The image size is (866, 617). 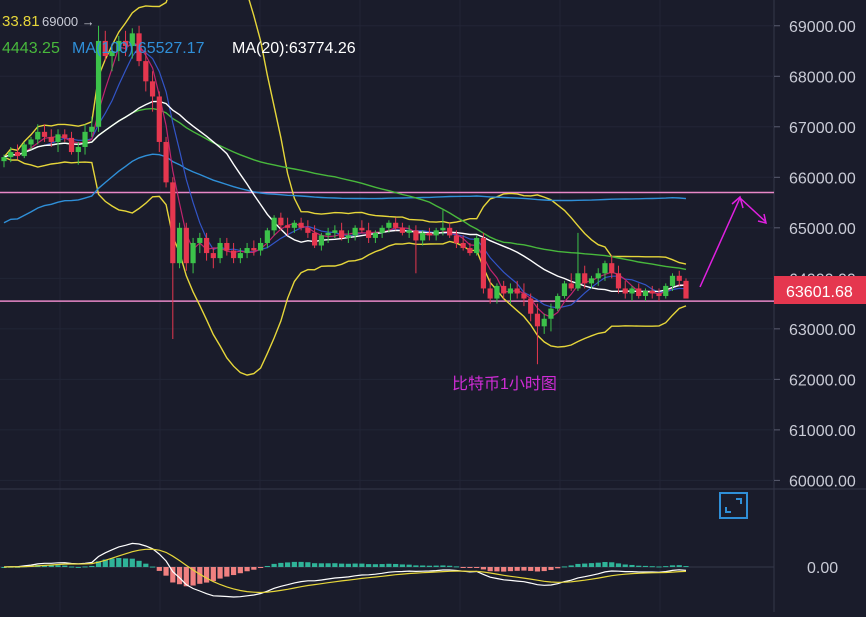 What do you see at coordinates (294, 48) in the screenshot?
I see `ma20-label: MA(20):63774.26` at bounding box center [294, 48].